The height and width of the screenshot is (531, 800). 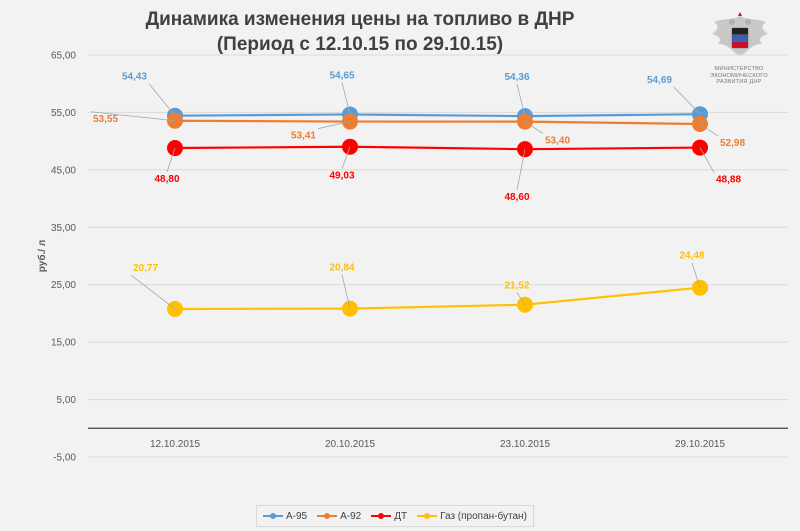 What do you see at coordinates (350, 444) in the screenshot?
I see `x-tick-label: 20.10.2015` at bounding box center [350, 444].